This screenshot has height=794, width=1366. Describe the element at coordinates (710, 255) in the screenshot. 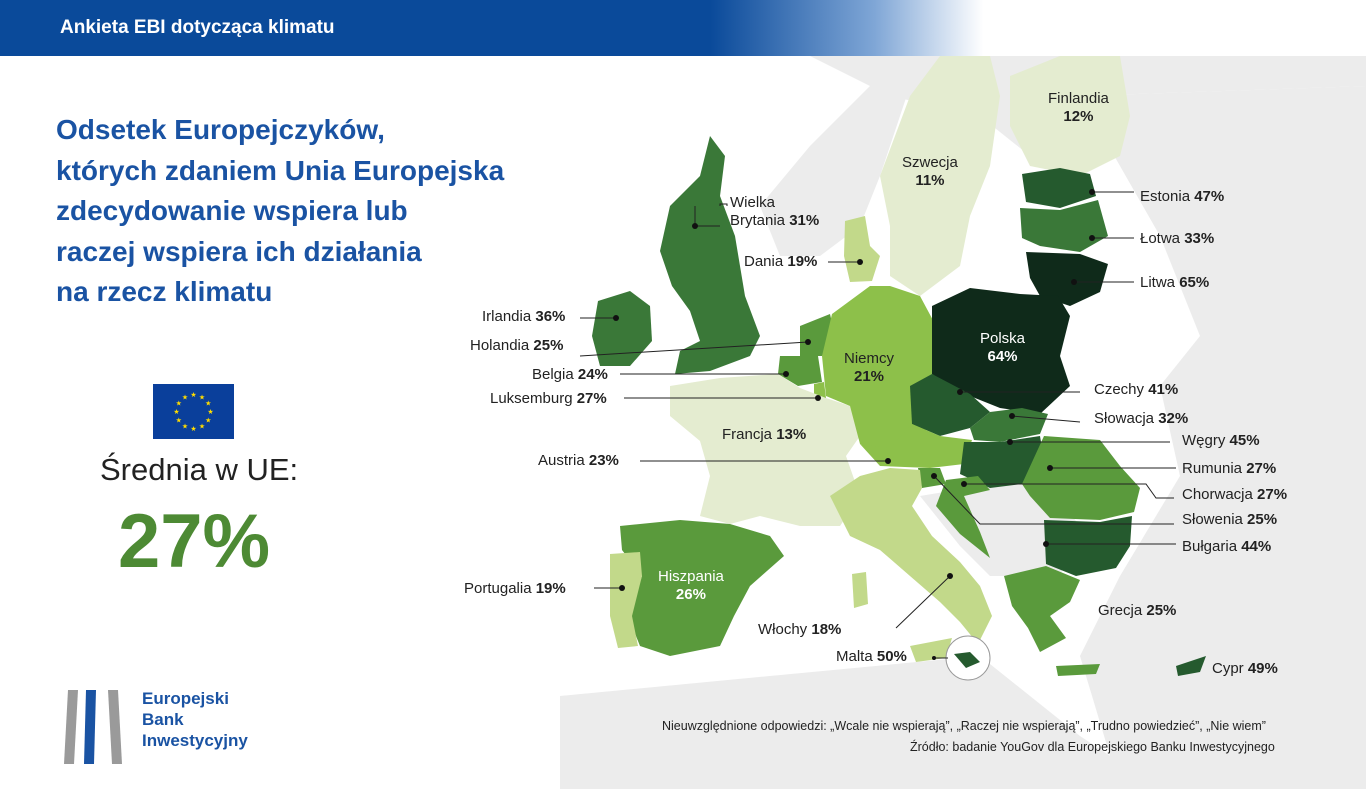

I see `region-uk` at that location.